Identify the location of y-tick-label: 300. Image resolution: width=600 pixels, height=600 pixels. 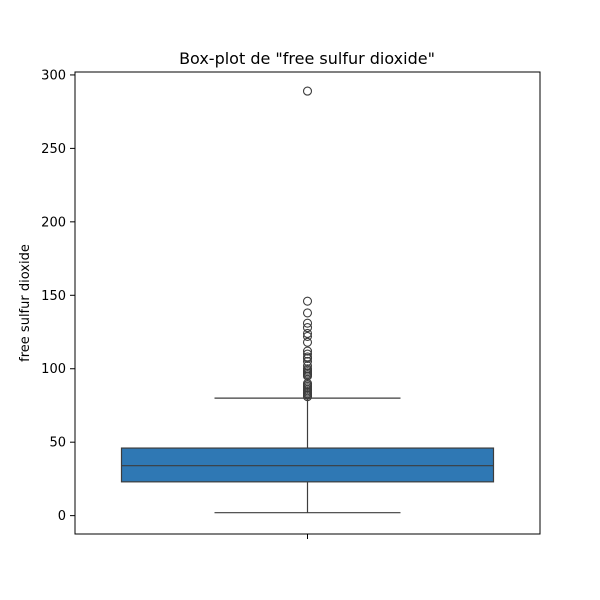
(53, 75).